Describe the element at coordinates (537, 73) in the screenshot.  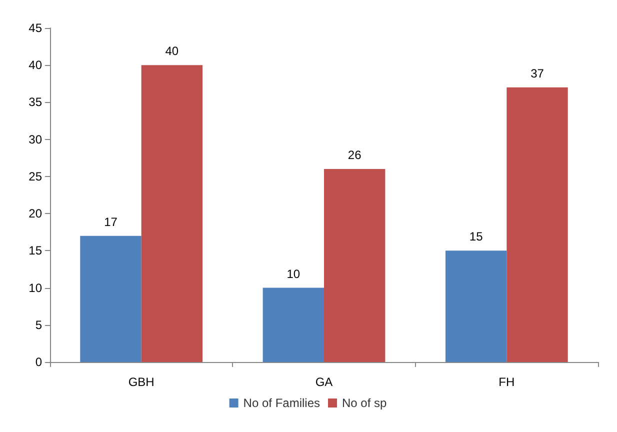
I see `data-label: 37` at that location.